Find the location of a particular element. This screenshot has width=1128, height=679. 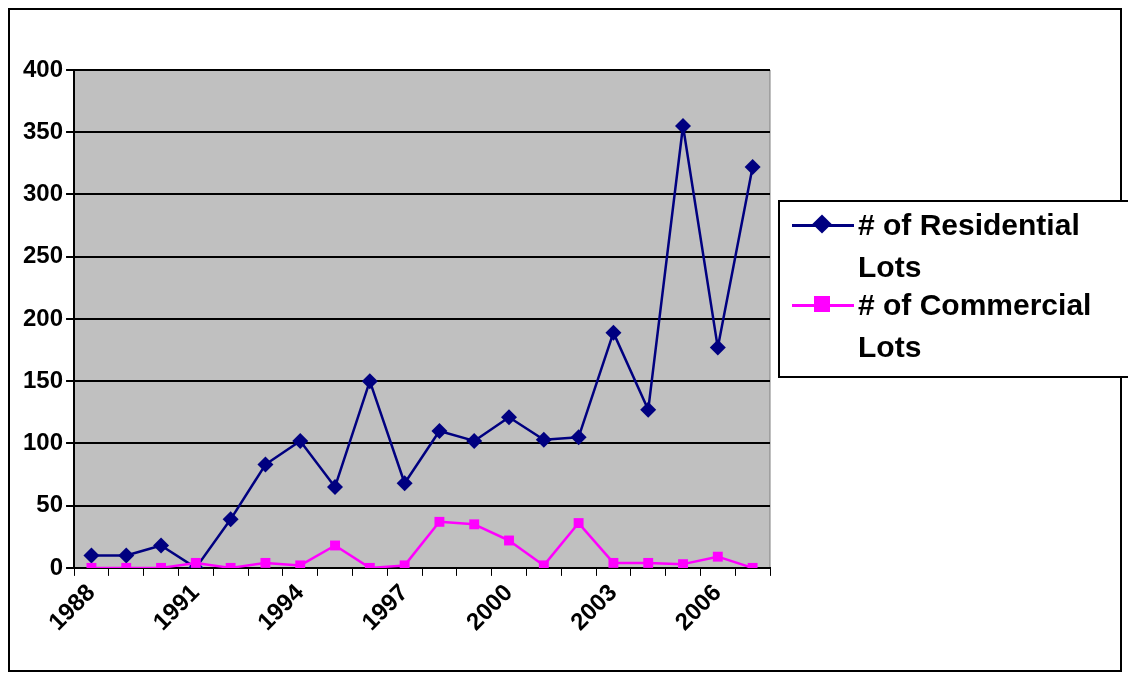

legend-label: # of Commercial Lots is located at coordinates (975, 326).